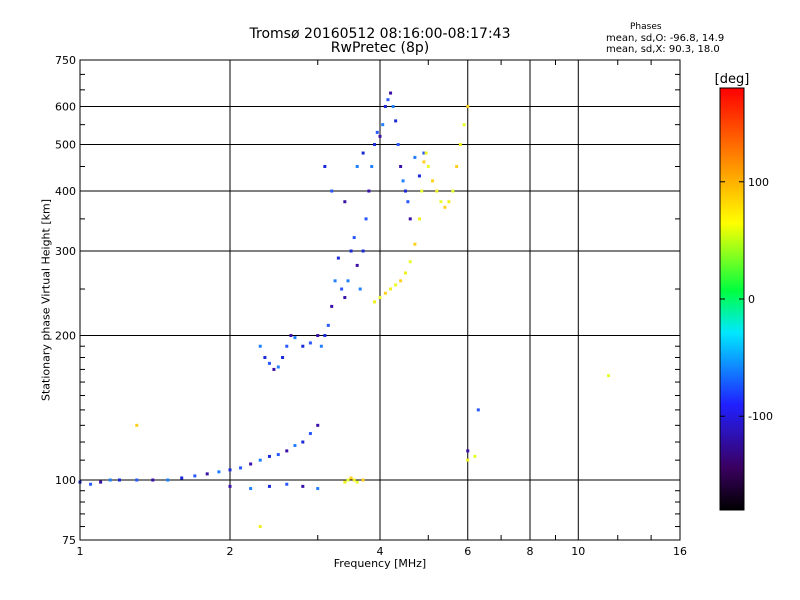  What do you see at coordinates (744, 247) in the screenshot?
I see `colorbar-ticks: [deg] 100 0 -100` at bounding box center [744, 247].